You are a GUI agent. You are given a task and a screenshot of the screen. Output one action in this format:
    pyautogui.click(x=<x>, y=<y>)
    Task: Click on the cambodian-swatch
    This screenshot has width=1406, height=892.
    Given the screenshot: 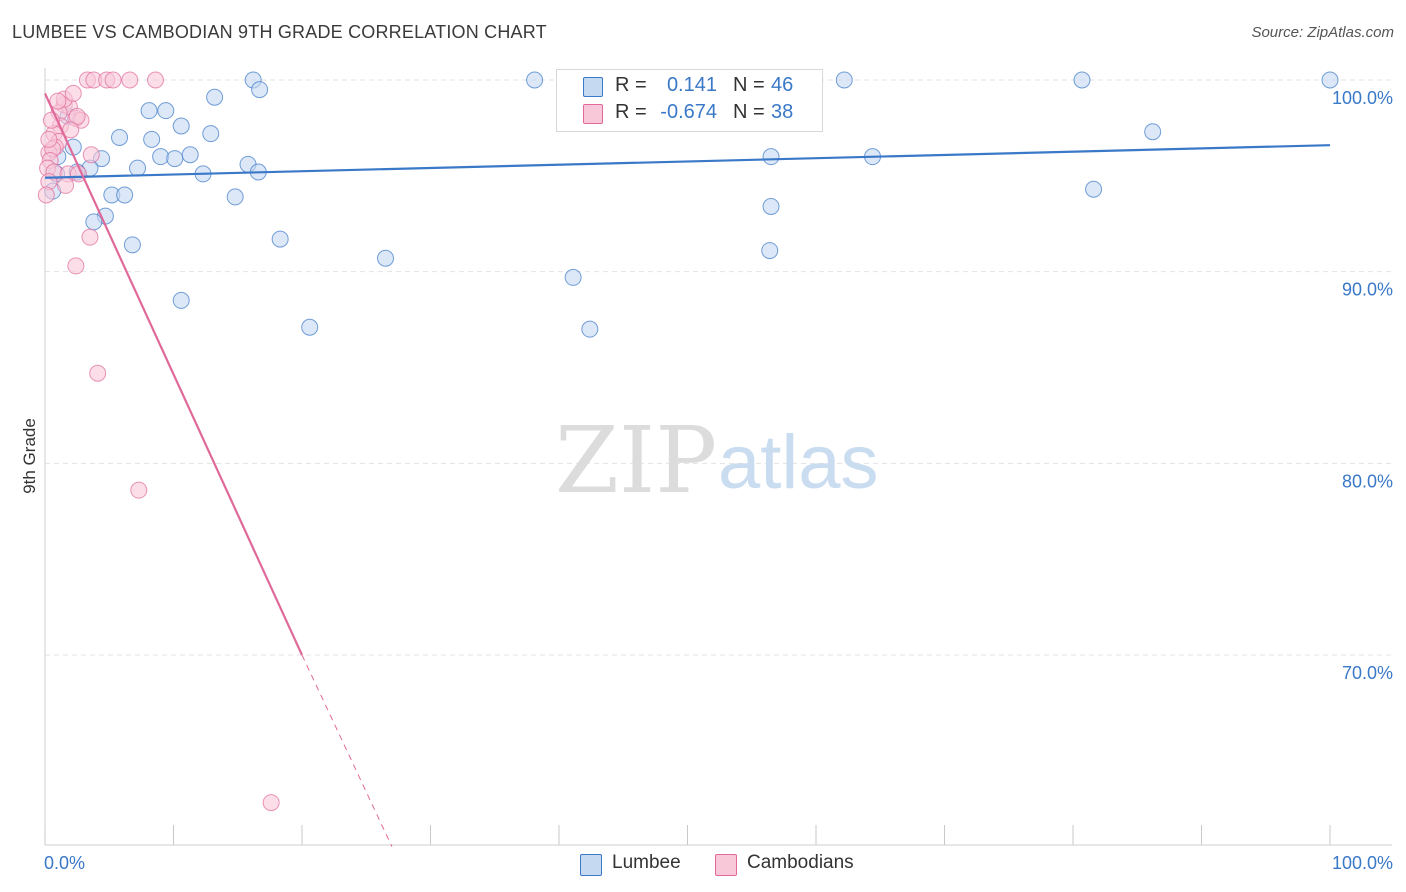 What is the action you would take?
    pyautogui.click(x=593, y=114)
    